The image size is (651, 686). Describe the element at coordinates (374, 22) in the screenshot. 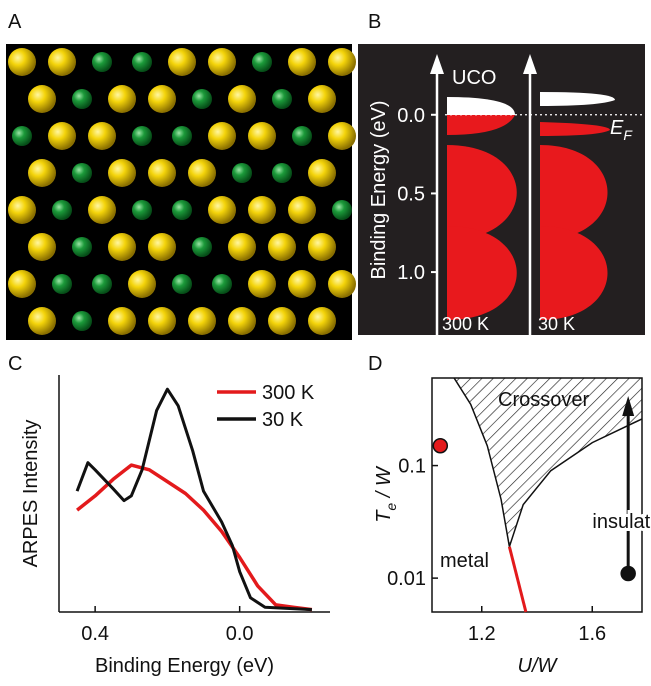

I see `panel-label: B` at that location.